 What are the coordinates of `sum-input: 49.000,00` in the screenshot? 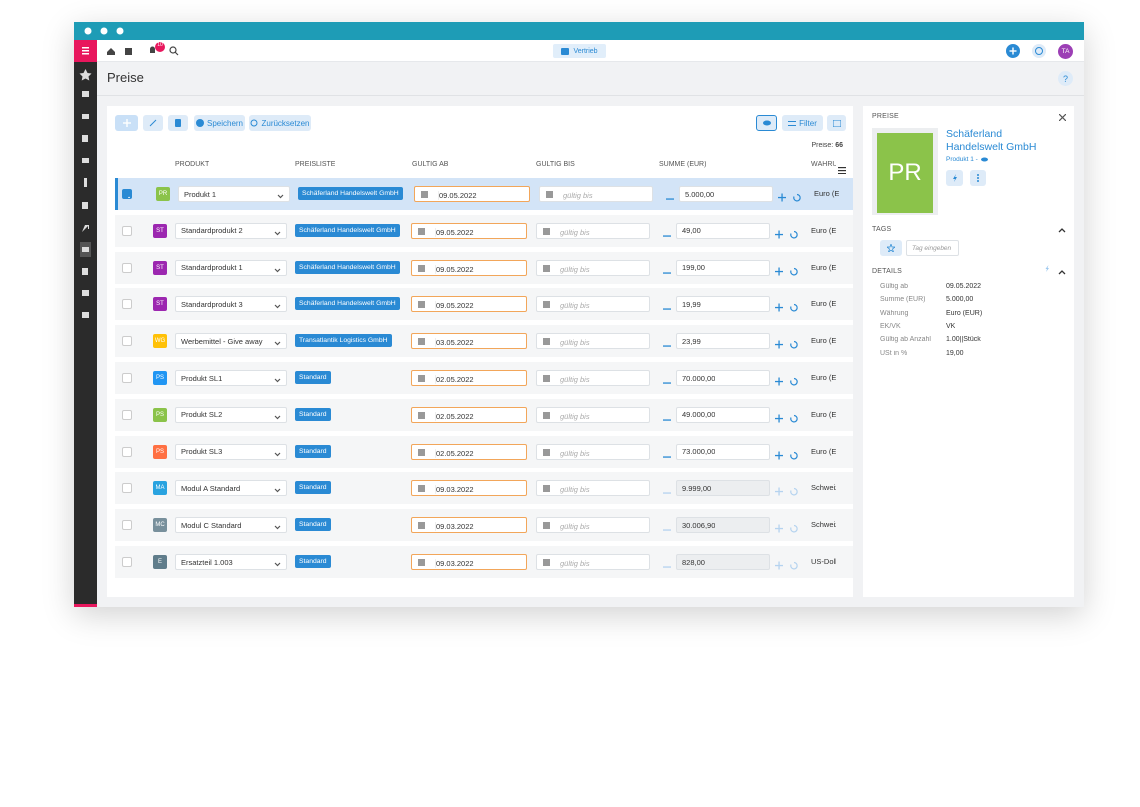 It's located at (723, 414).